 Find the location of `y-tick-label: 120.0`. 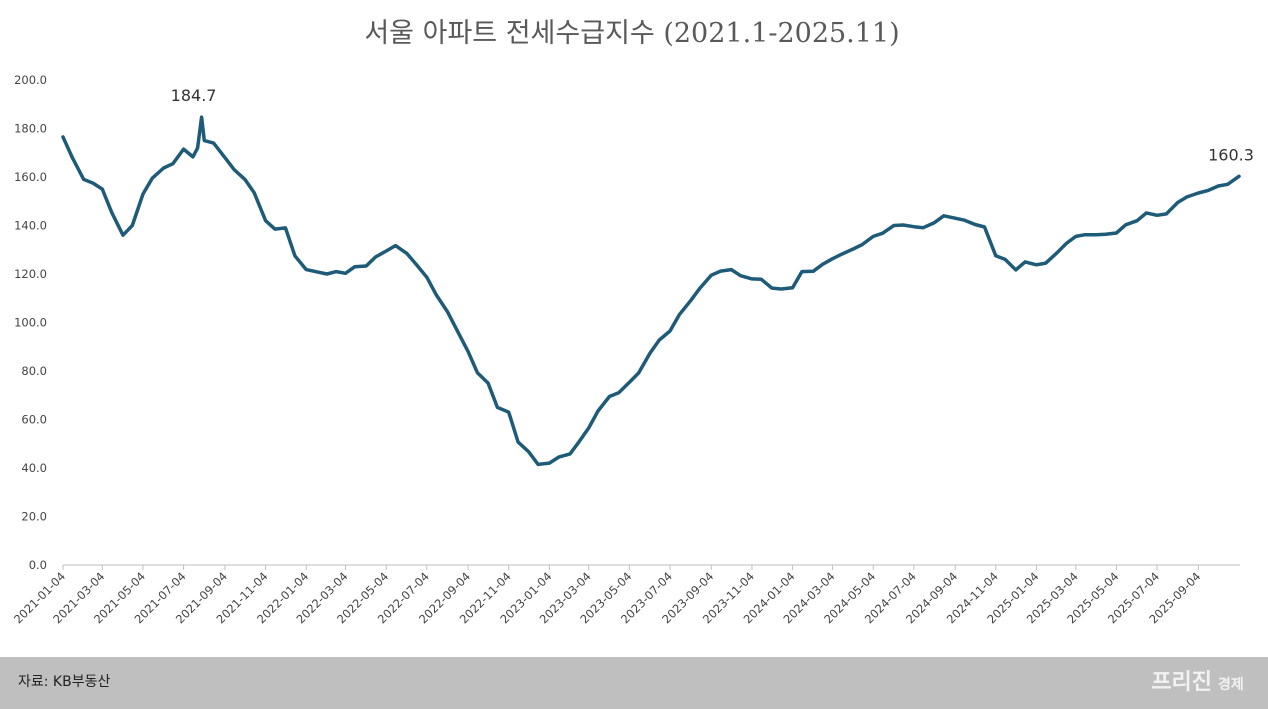

y-tick-label: 120.0 is located at coordinates (30, 274).